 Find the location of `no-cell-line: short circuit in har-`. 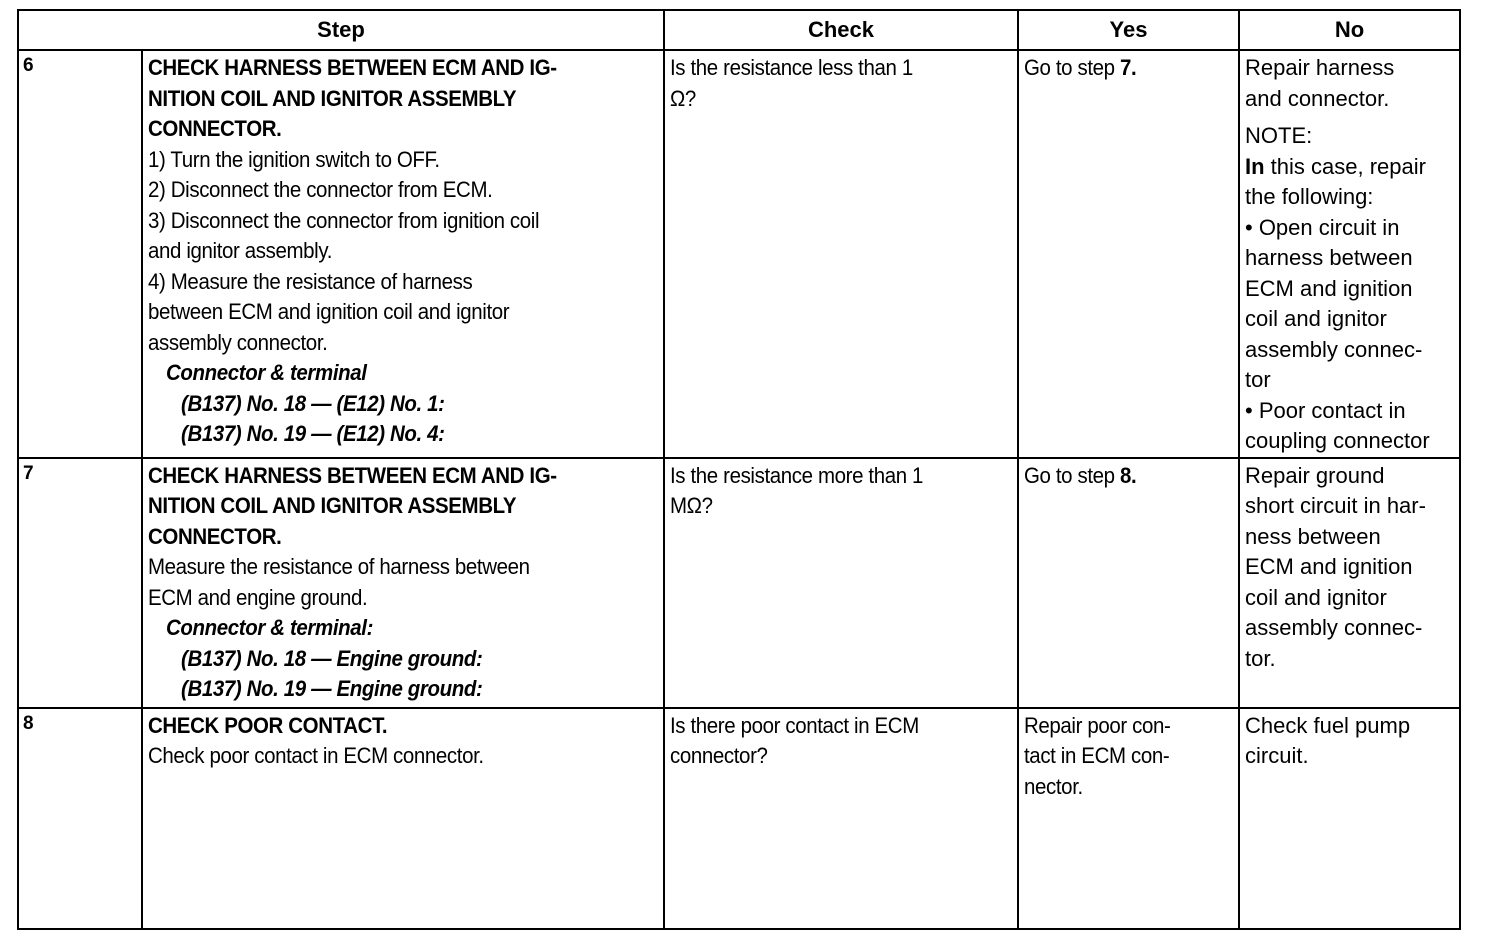

no-cell-line: short circuit in har- is located at coordinates (1350, 506).